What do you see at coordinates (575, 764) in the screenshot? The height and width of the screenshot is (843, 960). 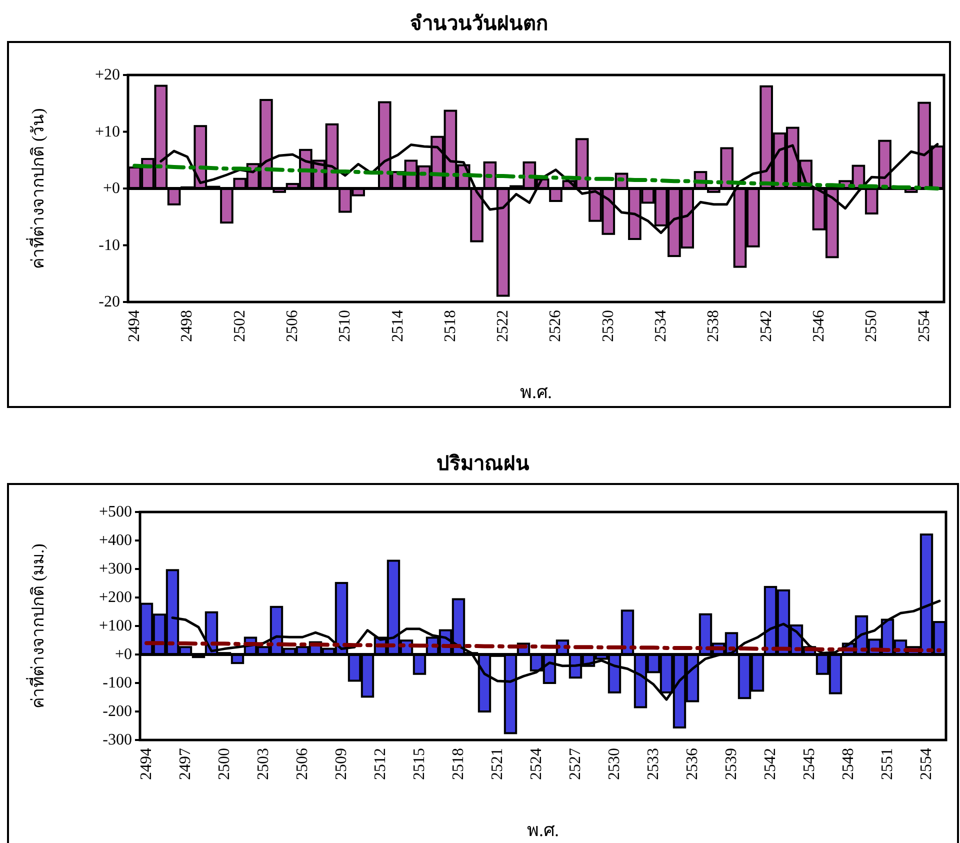 I see `x-tick-label: 2527` at bounding box center [575, 764].